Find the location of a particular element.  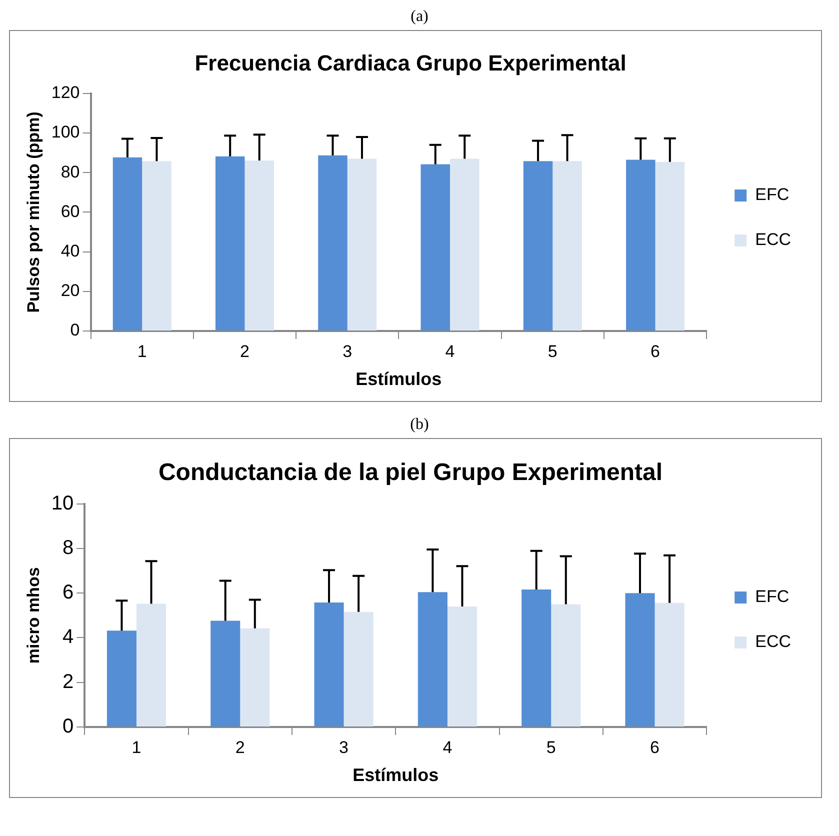

y-tick-label: 40 is located at coordinates (70, 250).